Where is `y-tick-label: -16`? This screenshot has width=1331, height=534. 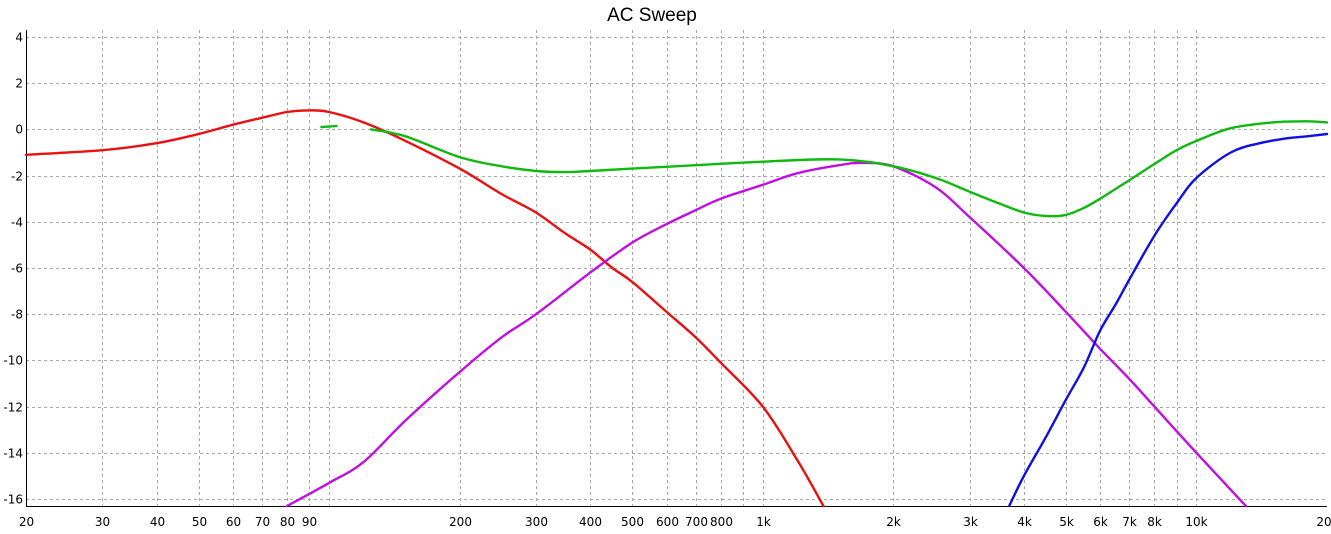 y-tick-label: -16 is located at coordinates (13, 500).